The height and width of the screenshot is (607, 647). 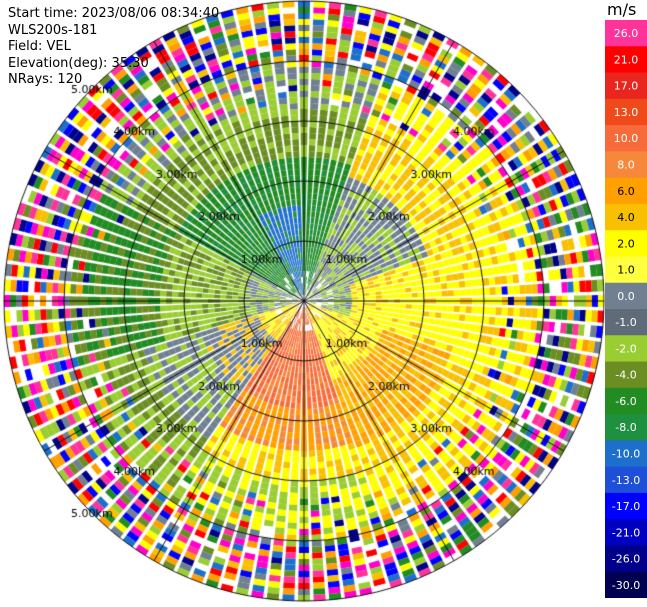 I want to click on colorbar-tick-label: -26.0, so click(x=626, y=559).